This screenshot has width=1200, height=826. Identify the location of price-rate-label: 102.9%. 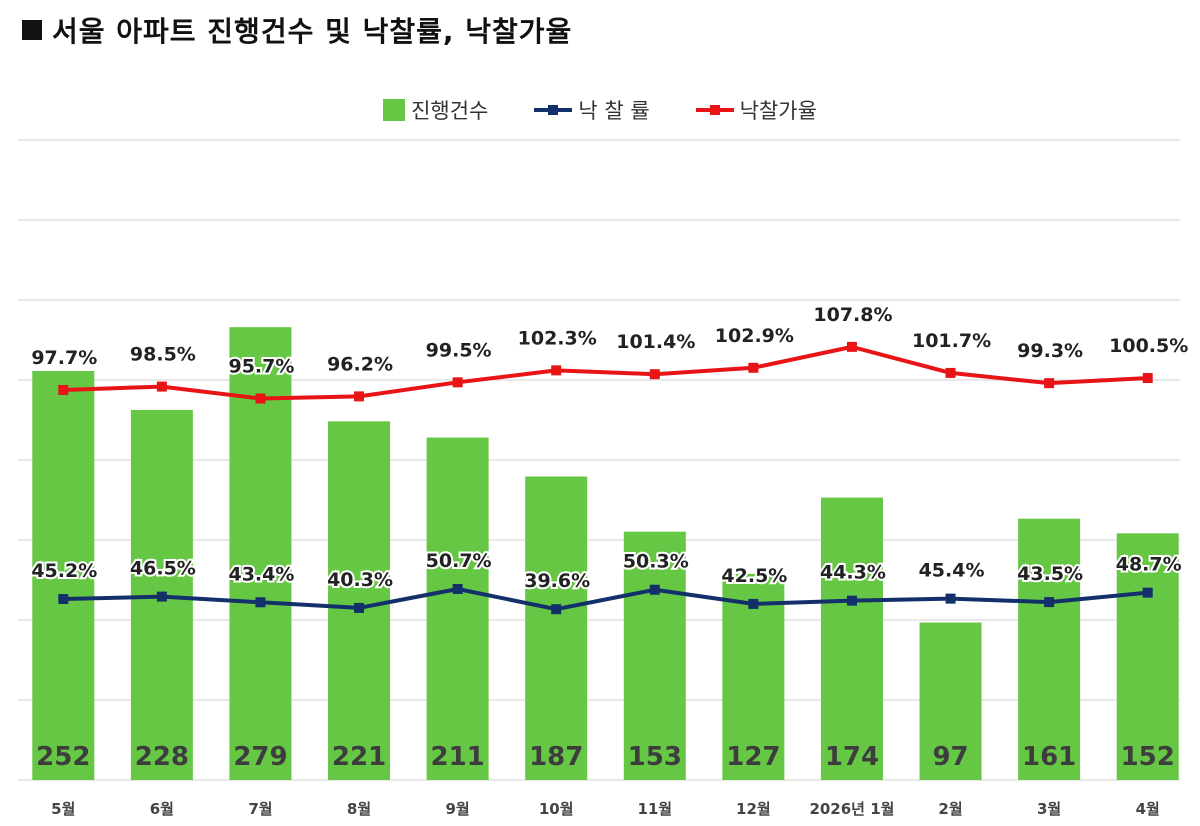
(754, 336).